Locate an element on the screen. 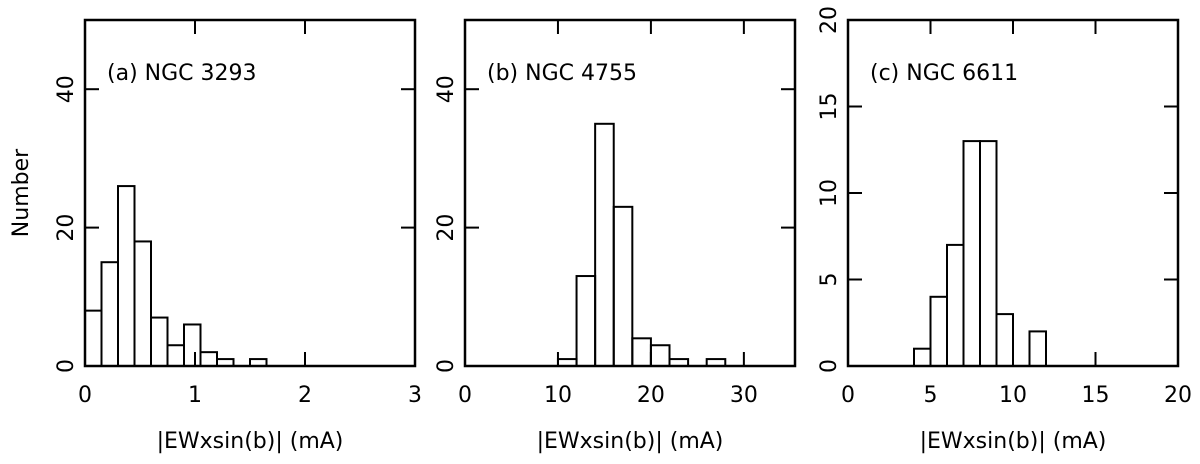  x-tick-label: 2 is located at coordinates (305, 395).